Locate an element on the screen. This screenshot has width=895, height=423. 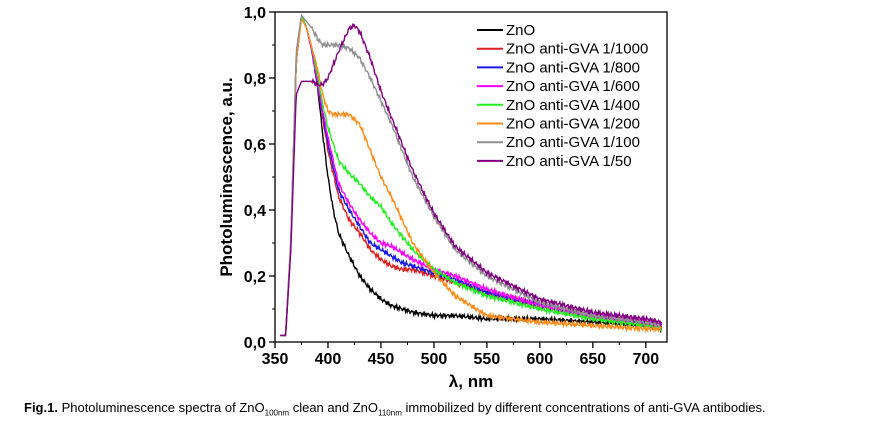
y-tick-label: 0,2 is located at coordinates (255, 277).